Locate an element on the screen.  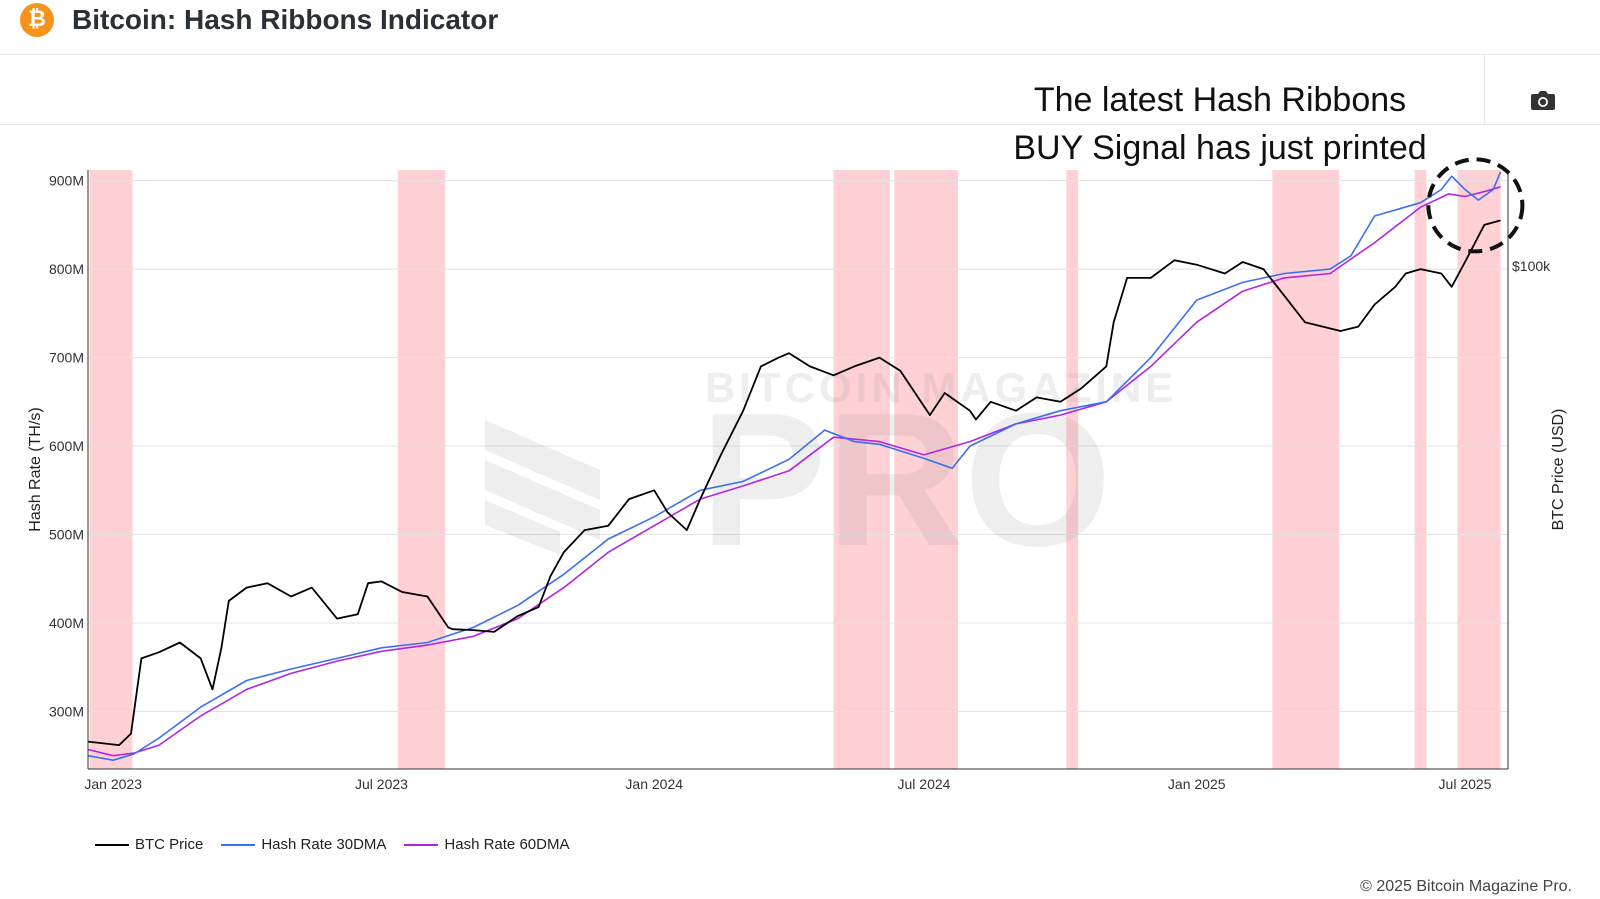
camera-icon is located at coordinates (1543, 100).